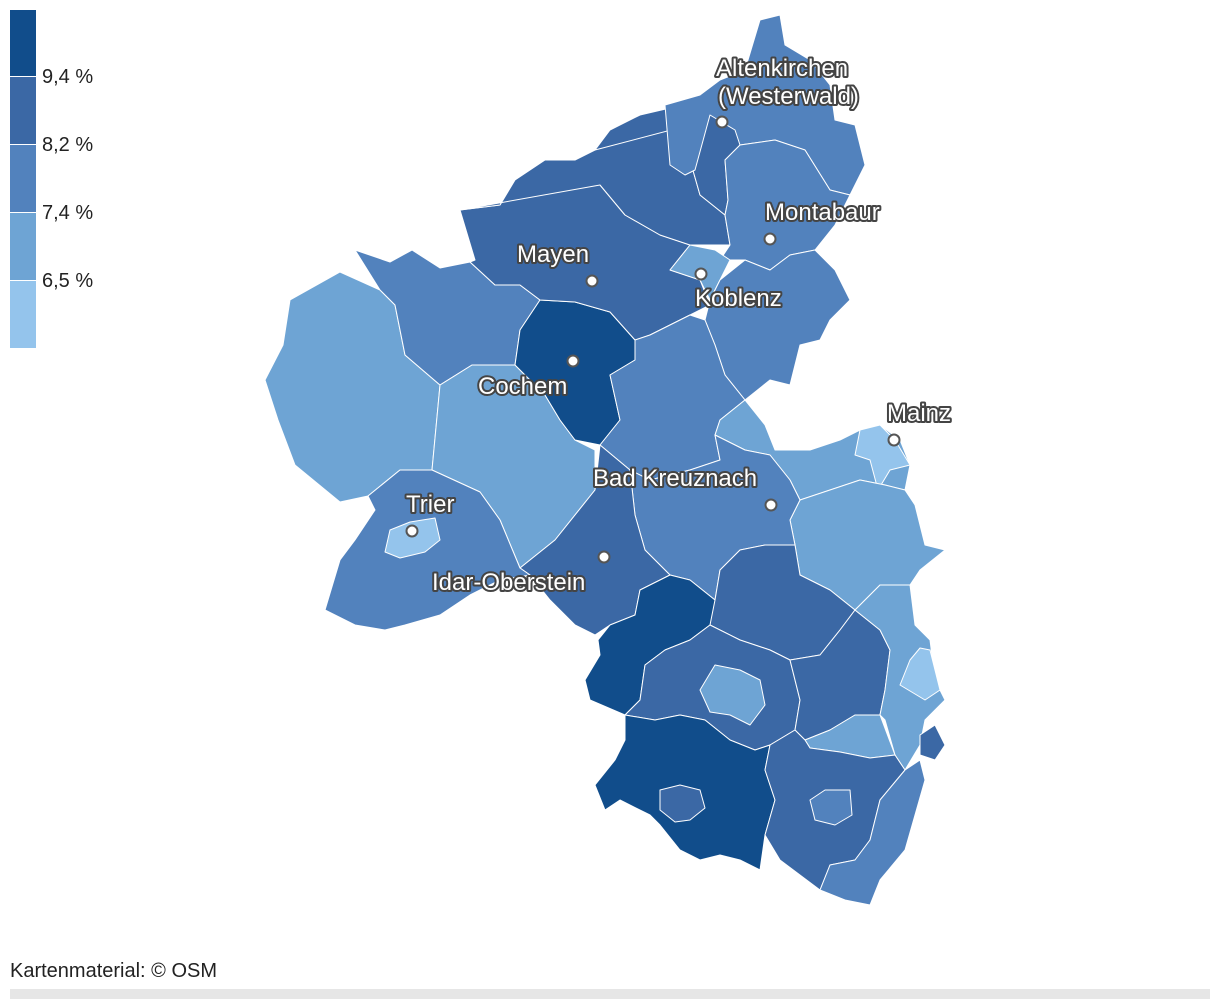  I want to click on legend: 9,4 % 8,2 % 7,4 % 6,5 %, so click(51, 179).